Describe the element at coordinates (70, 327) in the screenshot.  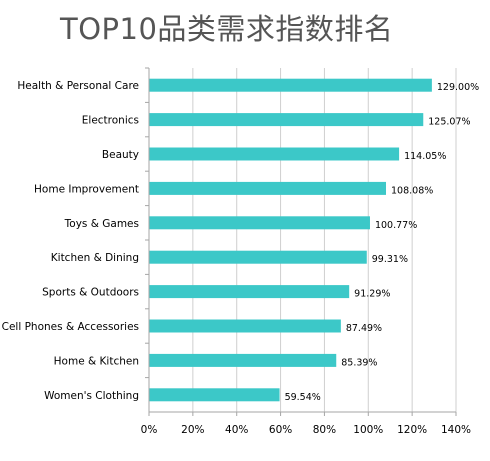
I see `category-label: Cell Phones & Accessories` at that location.